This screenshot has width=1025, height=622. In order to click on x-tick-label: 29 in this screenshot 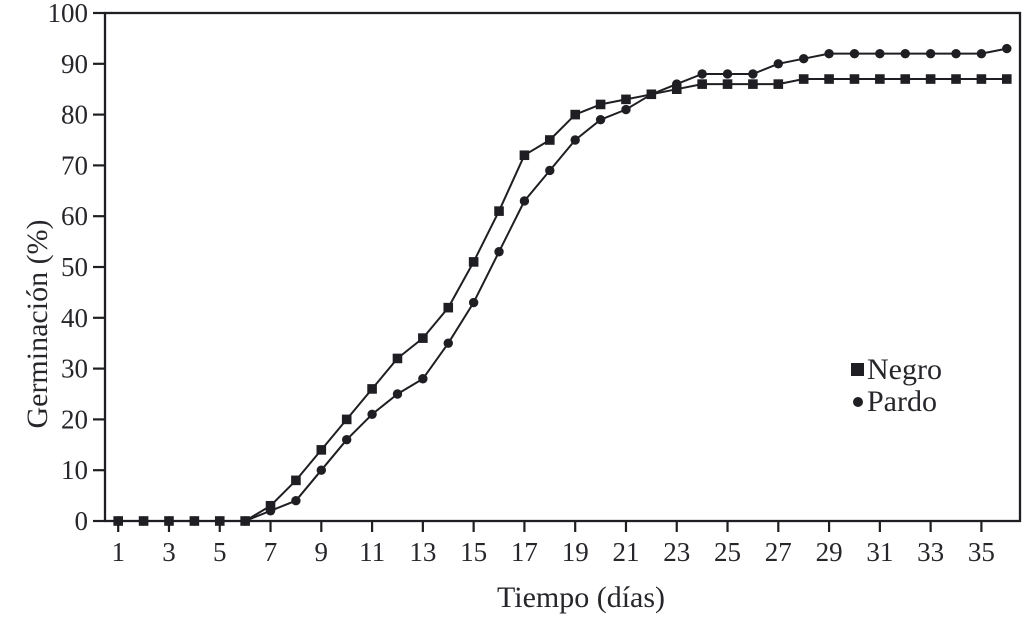, I will do `click(829, 552)`.